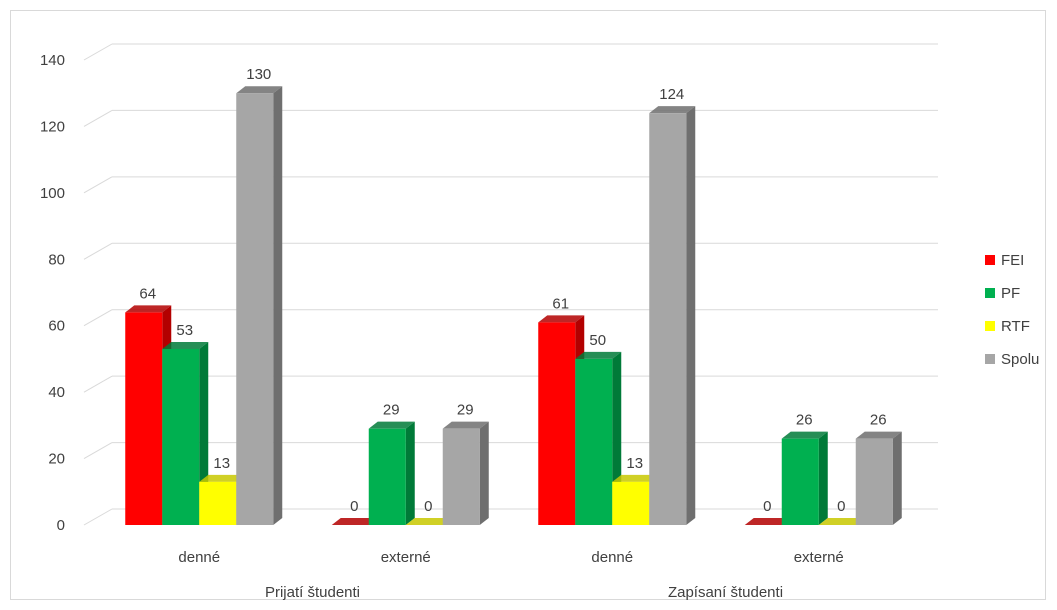 This screenshot has width=1057, height=610. I want to click on legend-label-pf: PF, so click(1010, 293).